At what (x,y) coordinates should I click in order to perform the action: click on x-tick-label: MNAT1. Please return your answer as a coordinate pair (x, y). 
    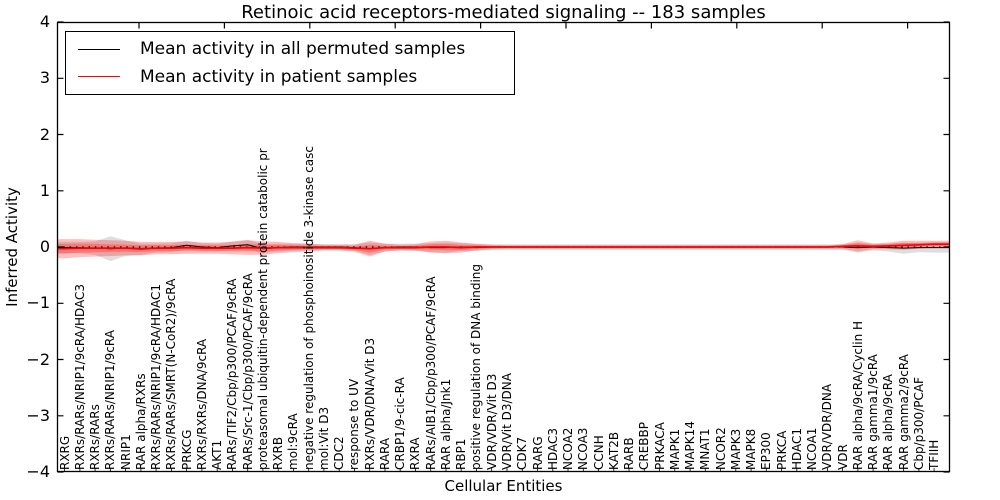
    Looking at the image, I should click on (705, 449).